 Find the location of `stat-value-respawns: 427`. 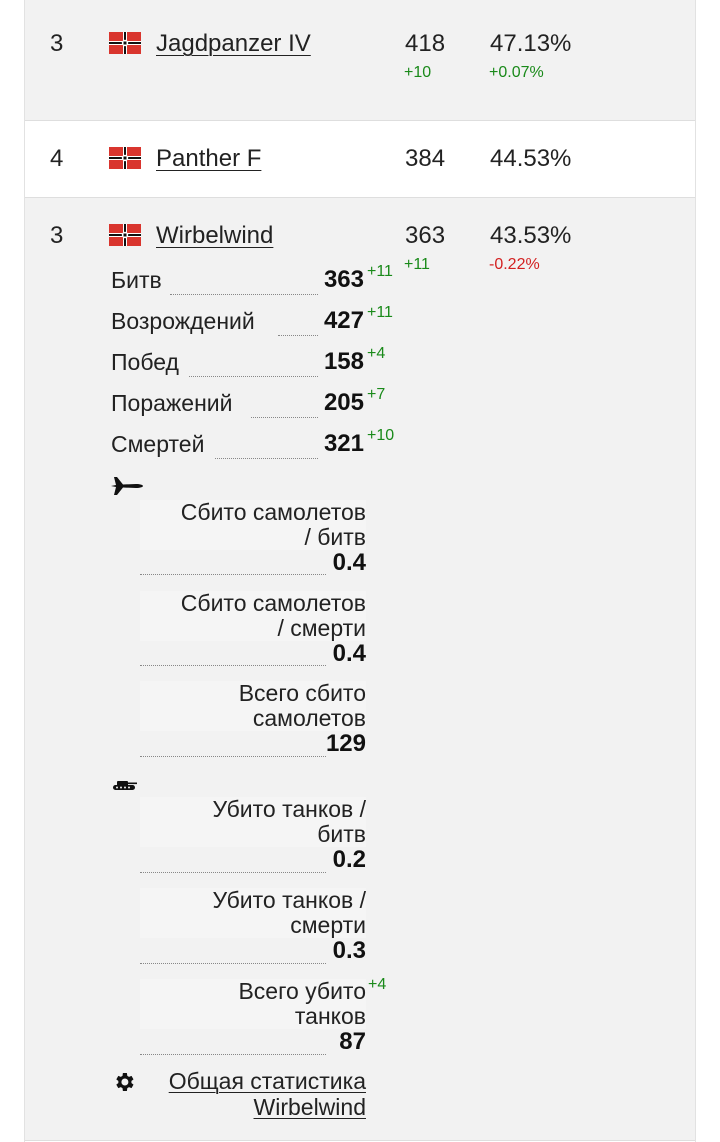

stat-value-respawns: 427 is located at coordinates (343, 320).